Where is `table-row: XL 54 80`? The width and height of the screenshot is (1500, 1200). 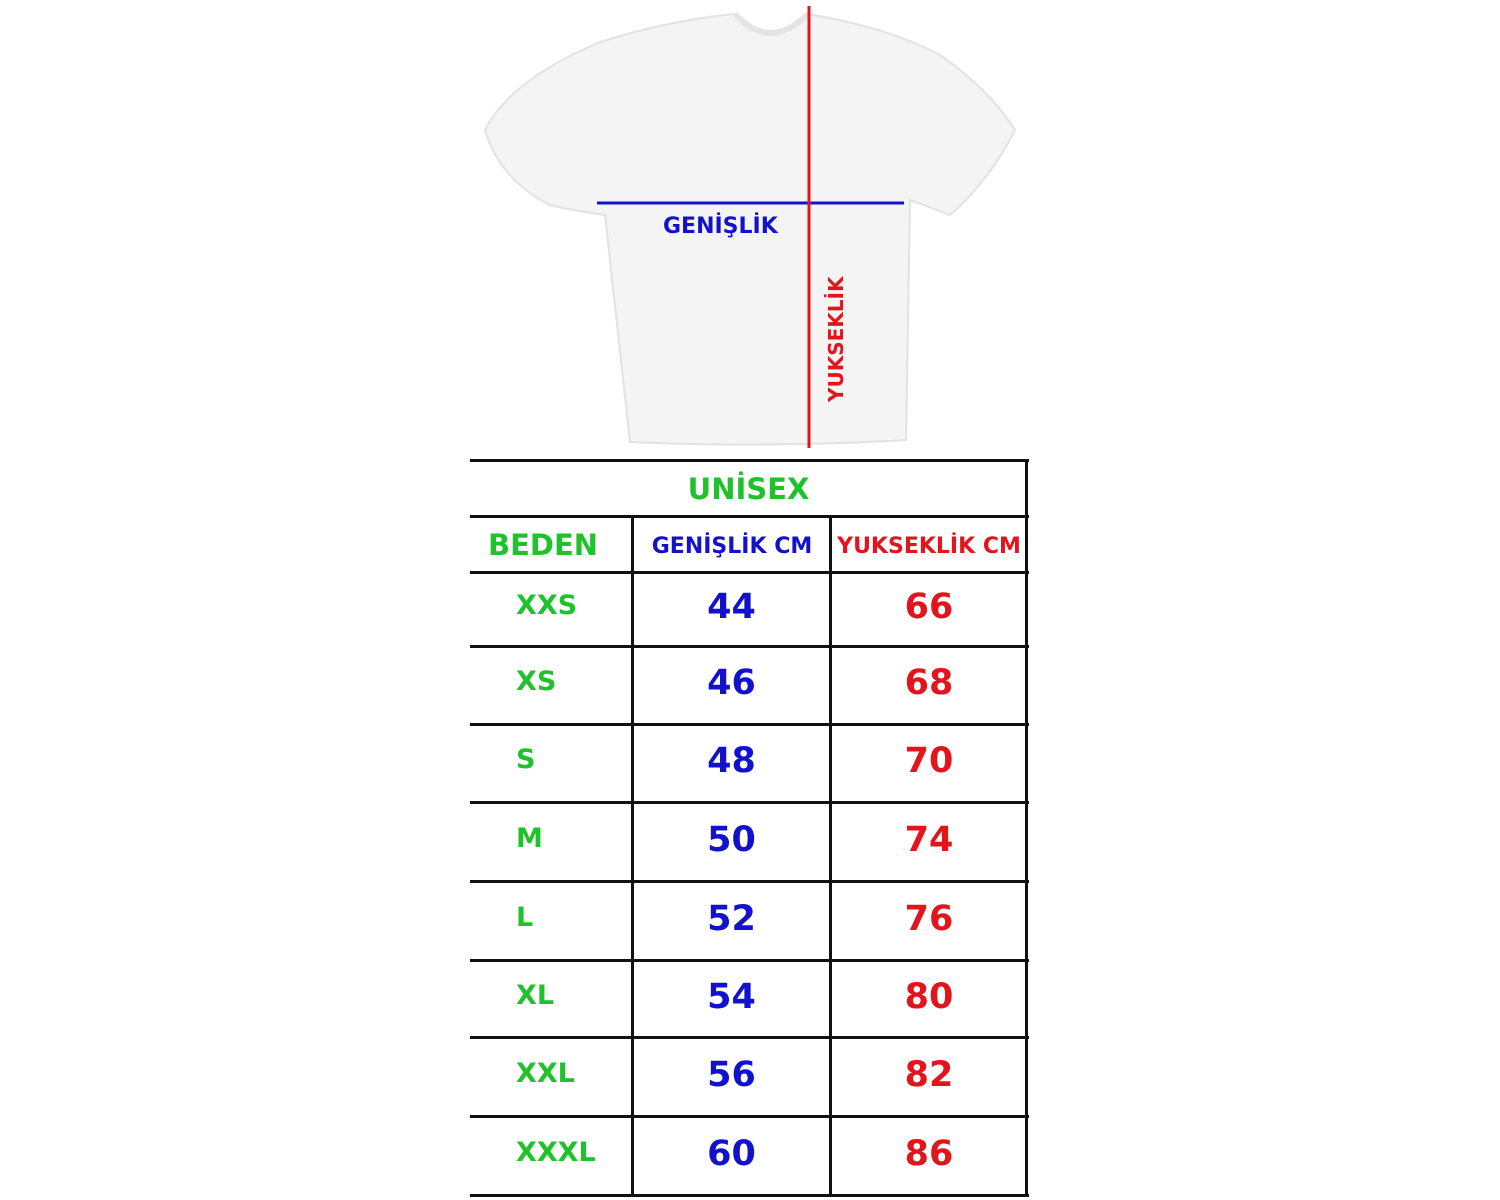 table-row: XL 54 80 is located at coordinates (748, 998).